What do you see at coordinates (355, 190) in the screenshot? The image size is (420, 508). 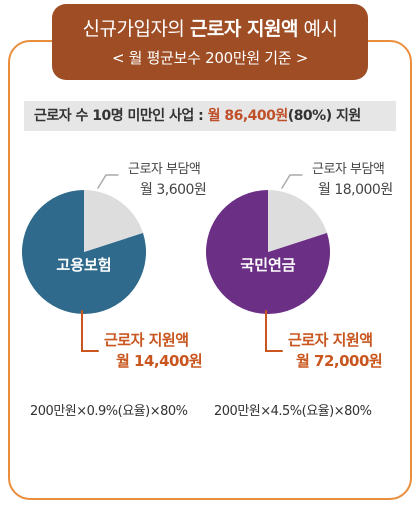 I see `worker-share-amount-2: 월 18,000원` at bounding box center [355, 190].